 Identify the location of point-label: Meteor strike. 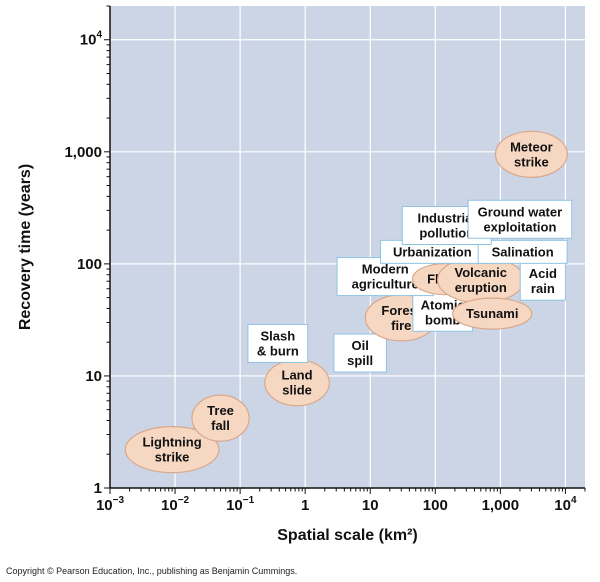
(531, 154).